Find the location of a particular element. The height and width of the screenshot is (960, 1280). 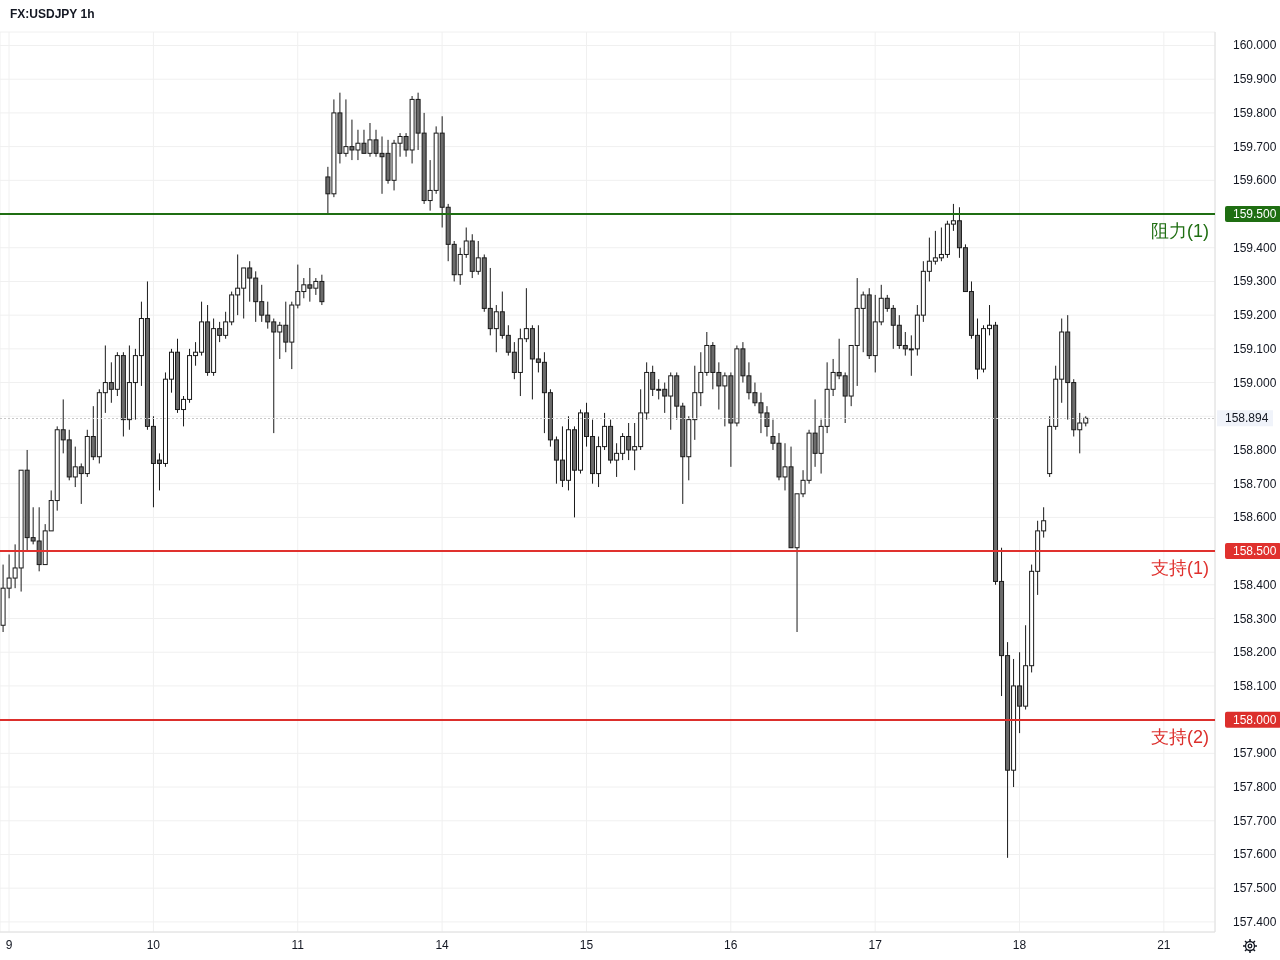

y-tick-label: 157.600 is located at coordinates (1255, 854).